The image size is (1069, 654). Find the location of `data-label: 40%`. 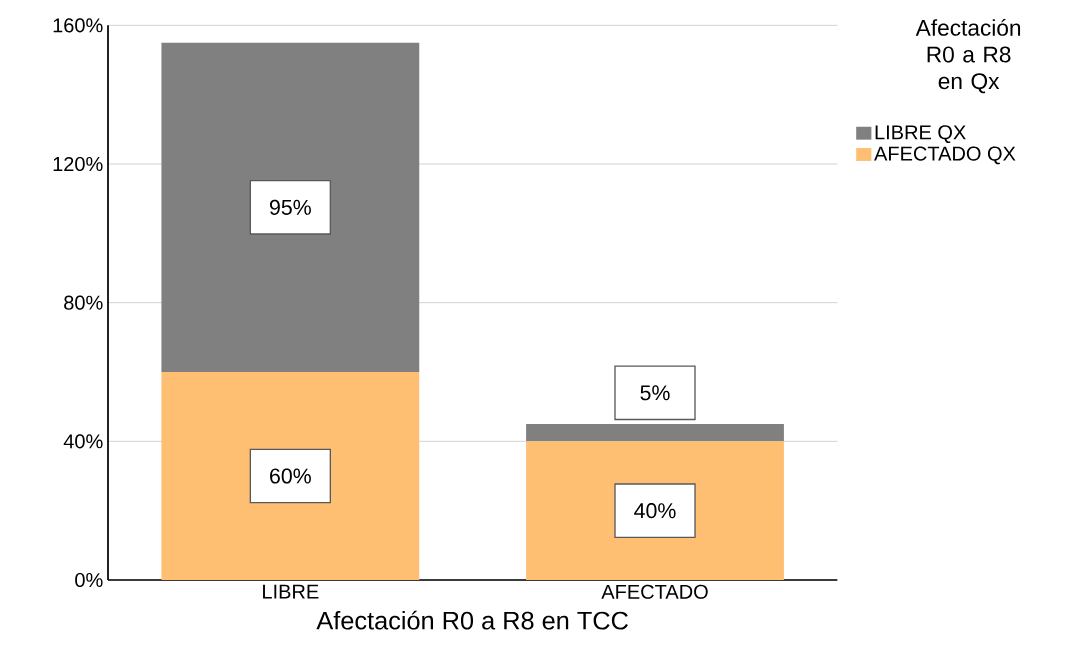

data-label: 40% is located at coordinates (655, 511).